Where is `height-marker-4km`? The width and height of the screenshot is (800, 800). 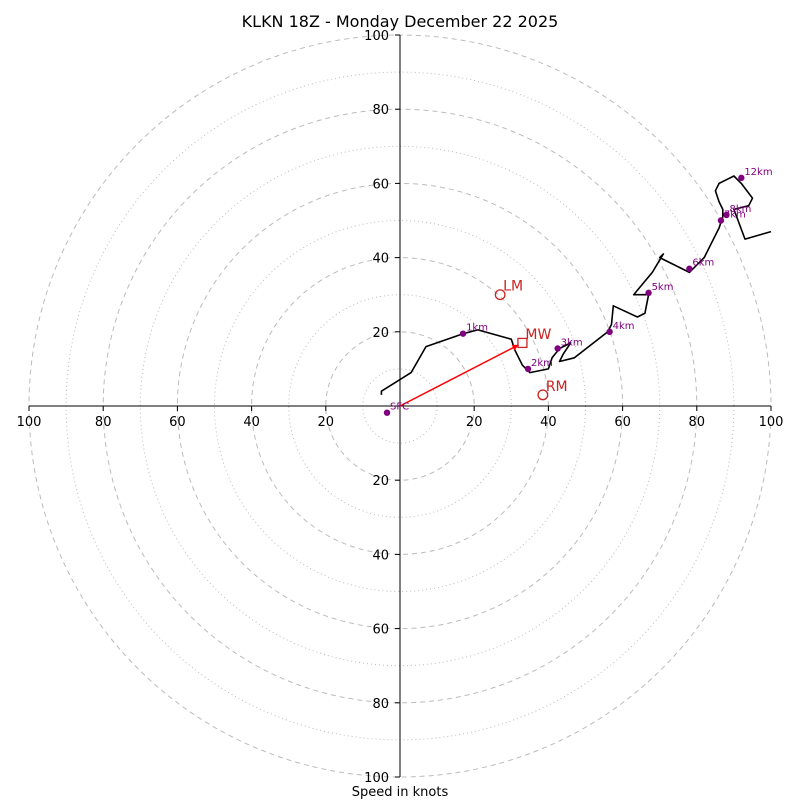
height-marker-4km is located at coordinates (609, 331).